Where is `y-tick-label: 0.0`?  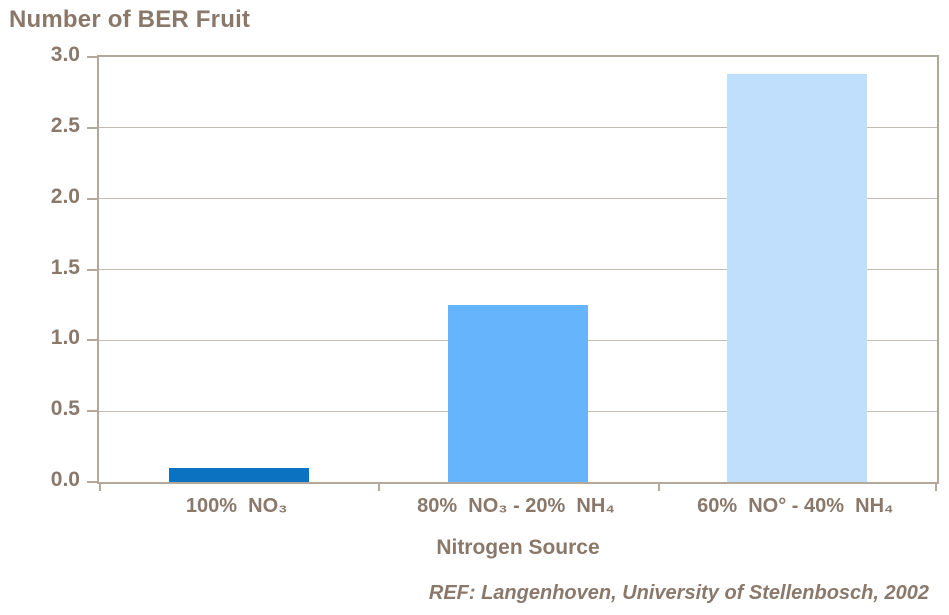
y-tick-label: 0.0 is located at coordinates (65, 479).